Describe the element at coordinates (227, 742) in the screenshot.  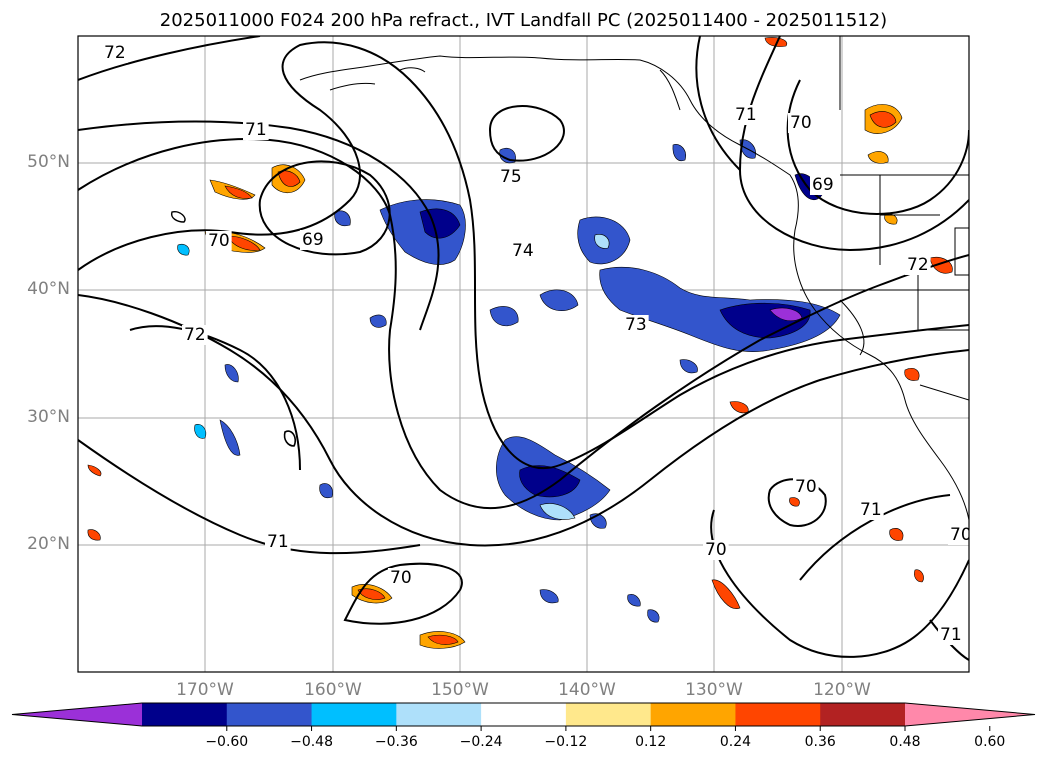
I see `colorbar-tick-label: −0.60` at that location.